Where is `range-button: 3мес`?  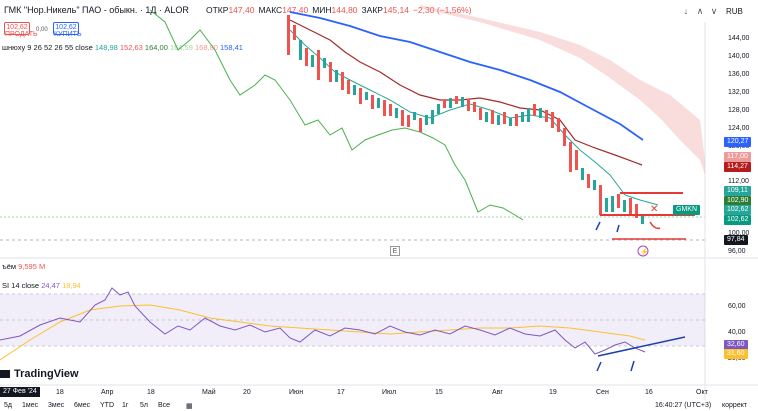 range-button: 3мес is located at coordinates (56, 405).